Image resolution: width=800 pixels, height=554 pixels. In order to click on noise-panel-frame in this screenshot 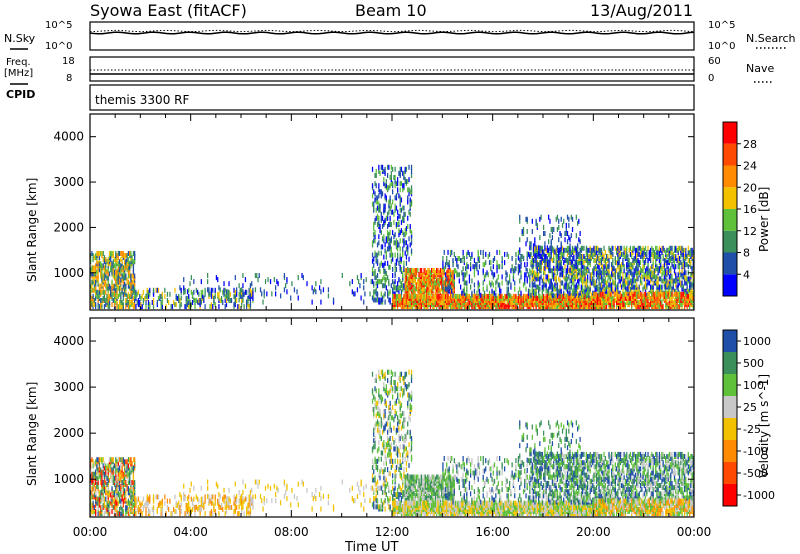, I will do `click(392, 36)`.